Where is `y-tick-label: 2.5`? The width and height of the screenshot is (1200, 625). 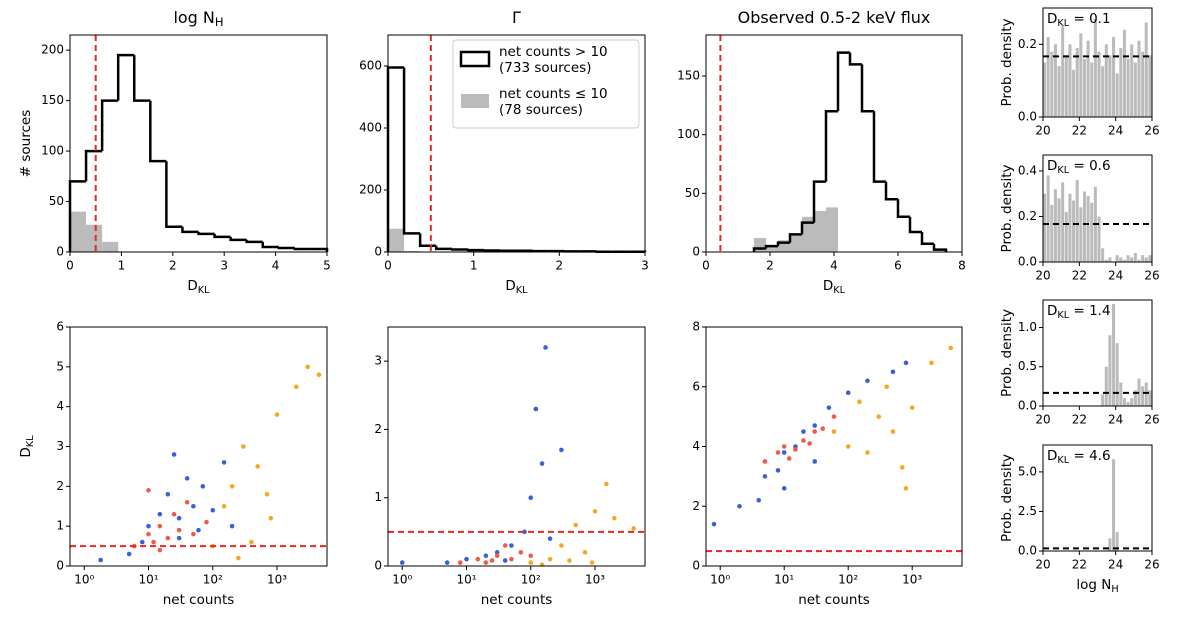
y-tick-label: 2.5 is located at coordinates (1027, 511).